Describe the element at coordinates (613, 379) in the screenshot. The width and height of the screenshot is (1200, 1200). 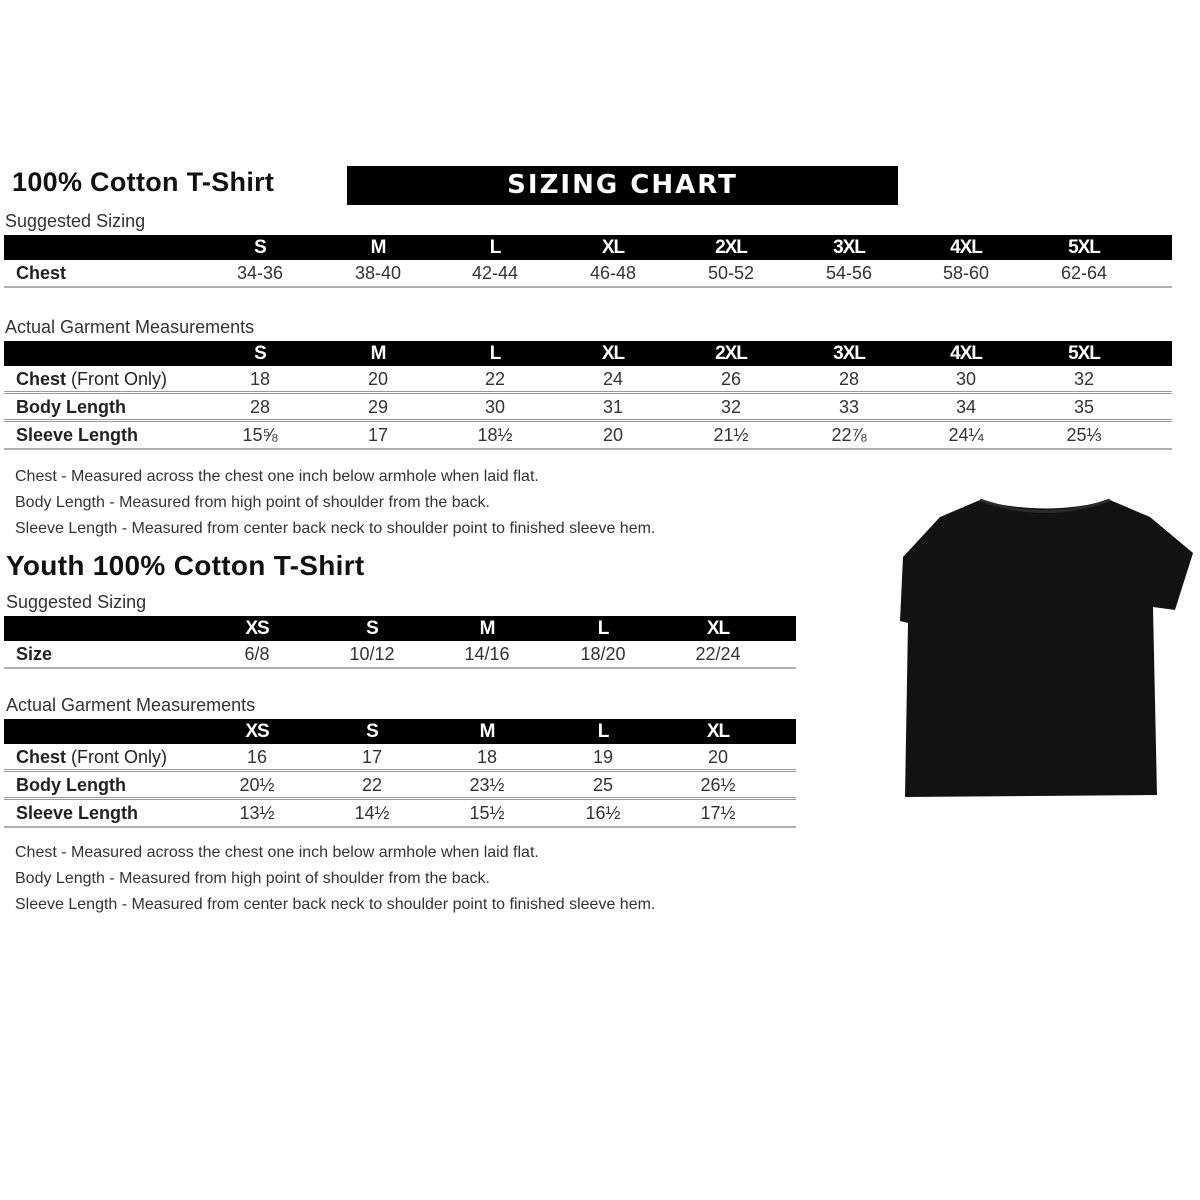
I see `table-cell: 24` at that location.